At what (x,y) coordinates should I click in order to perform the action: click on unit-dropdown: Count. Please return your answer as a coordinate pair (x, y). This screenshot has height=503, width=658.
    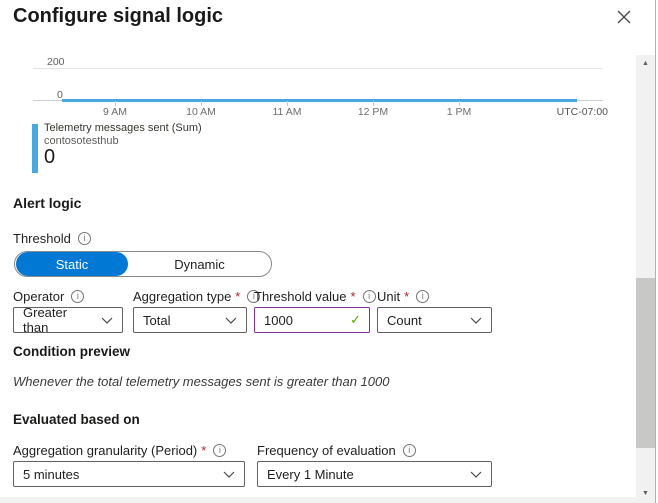
    Looking at the image, I should click on (434, 320).